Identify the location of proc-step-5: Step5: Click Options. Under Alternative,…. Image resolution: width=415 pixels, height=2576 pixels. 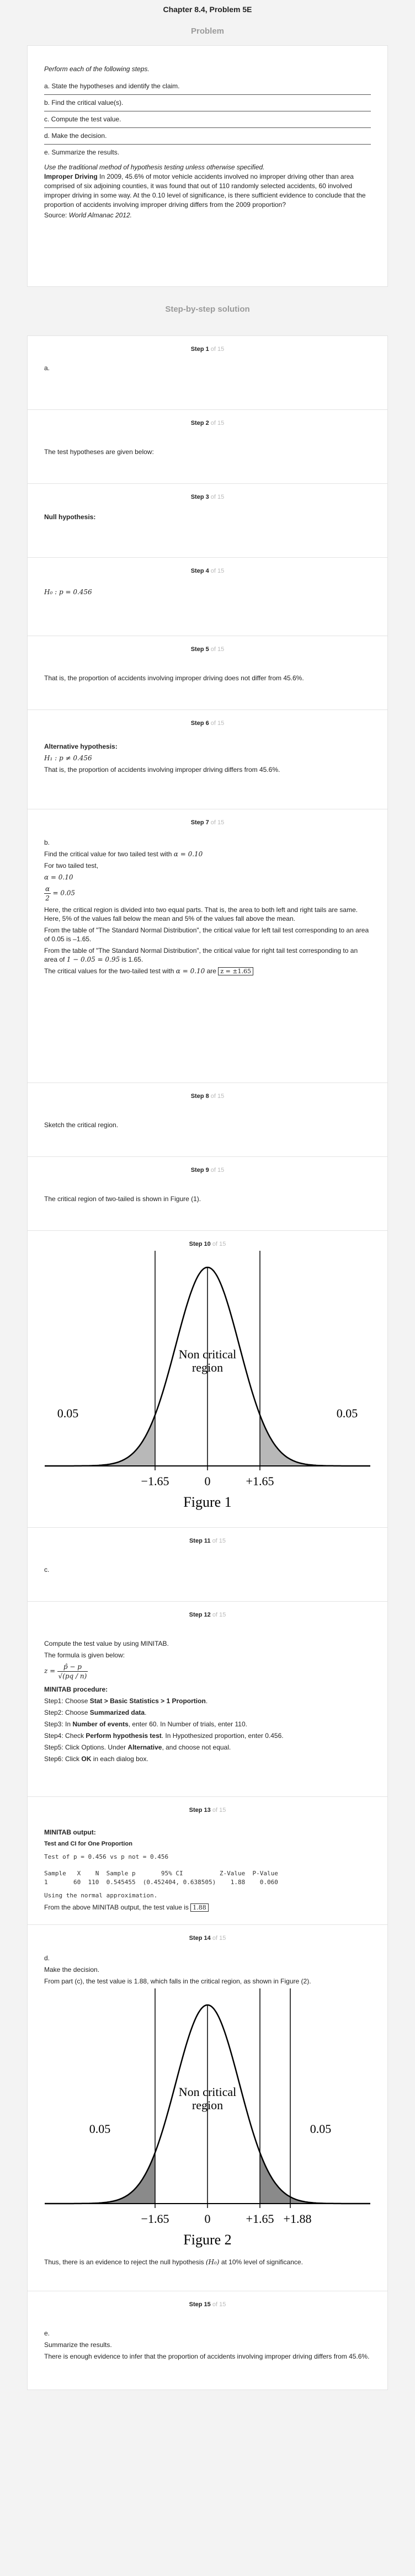
(208, 1747).